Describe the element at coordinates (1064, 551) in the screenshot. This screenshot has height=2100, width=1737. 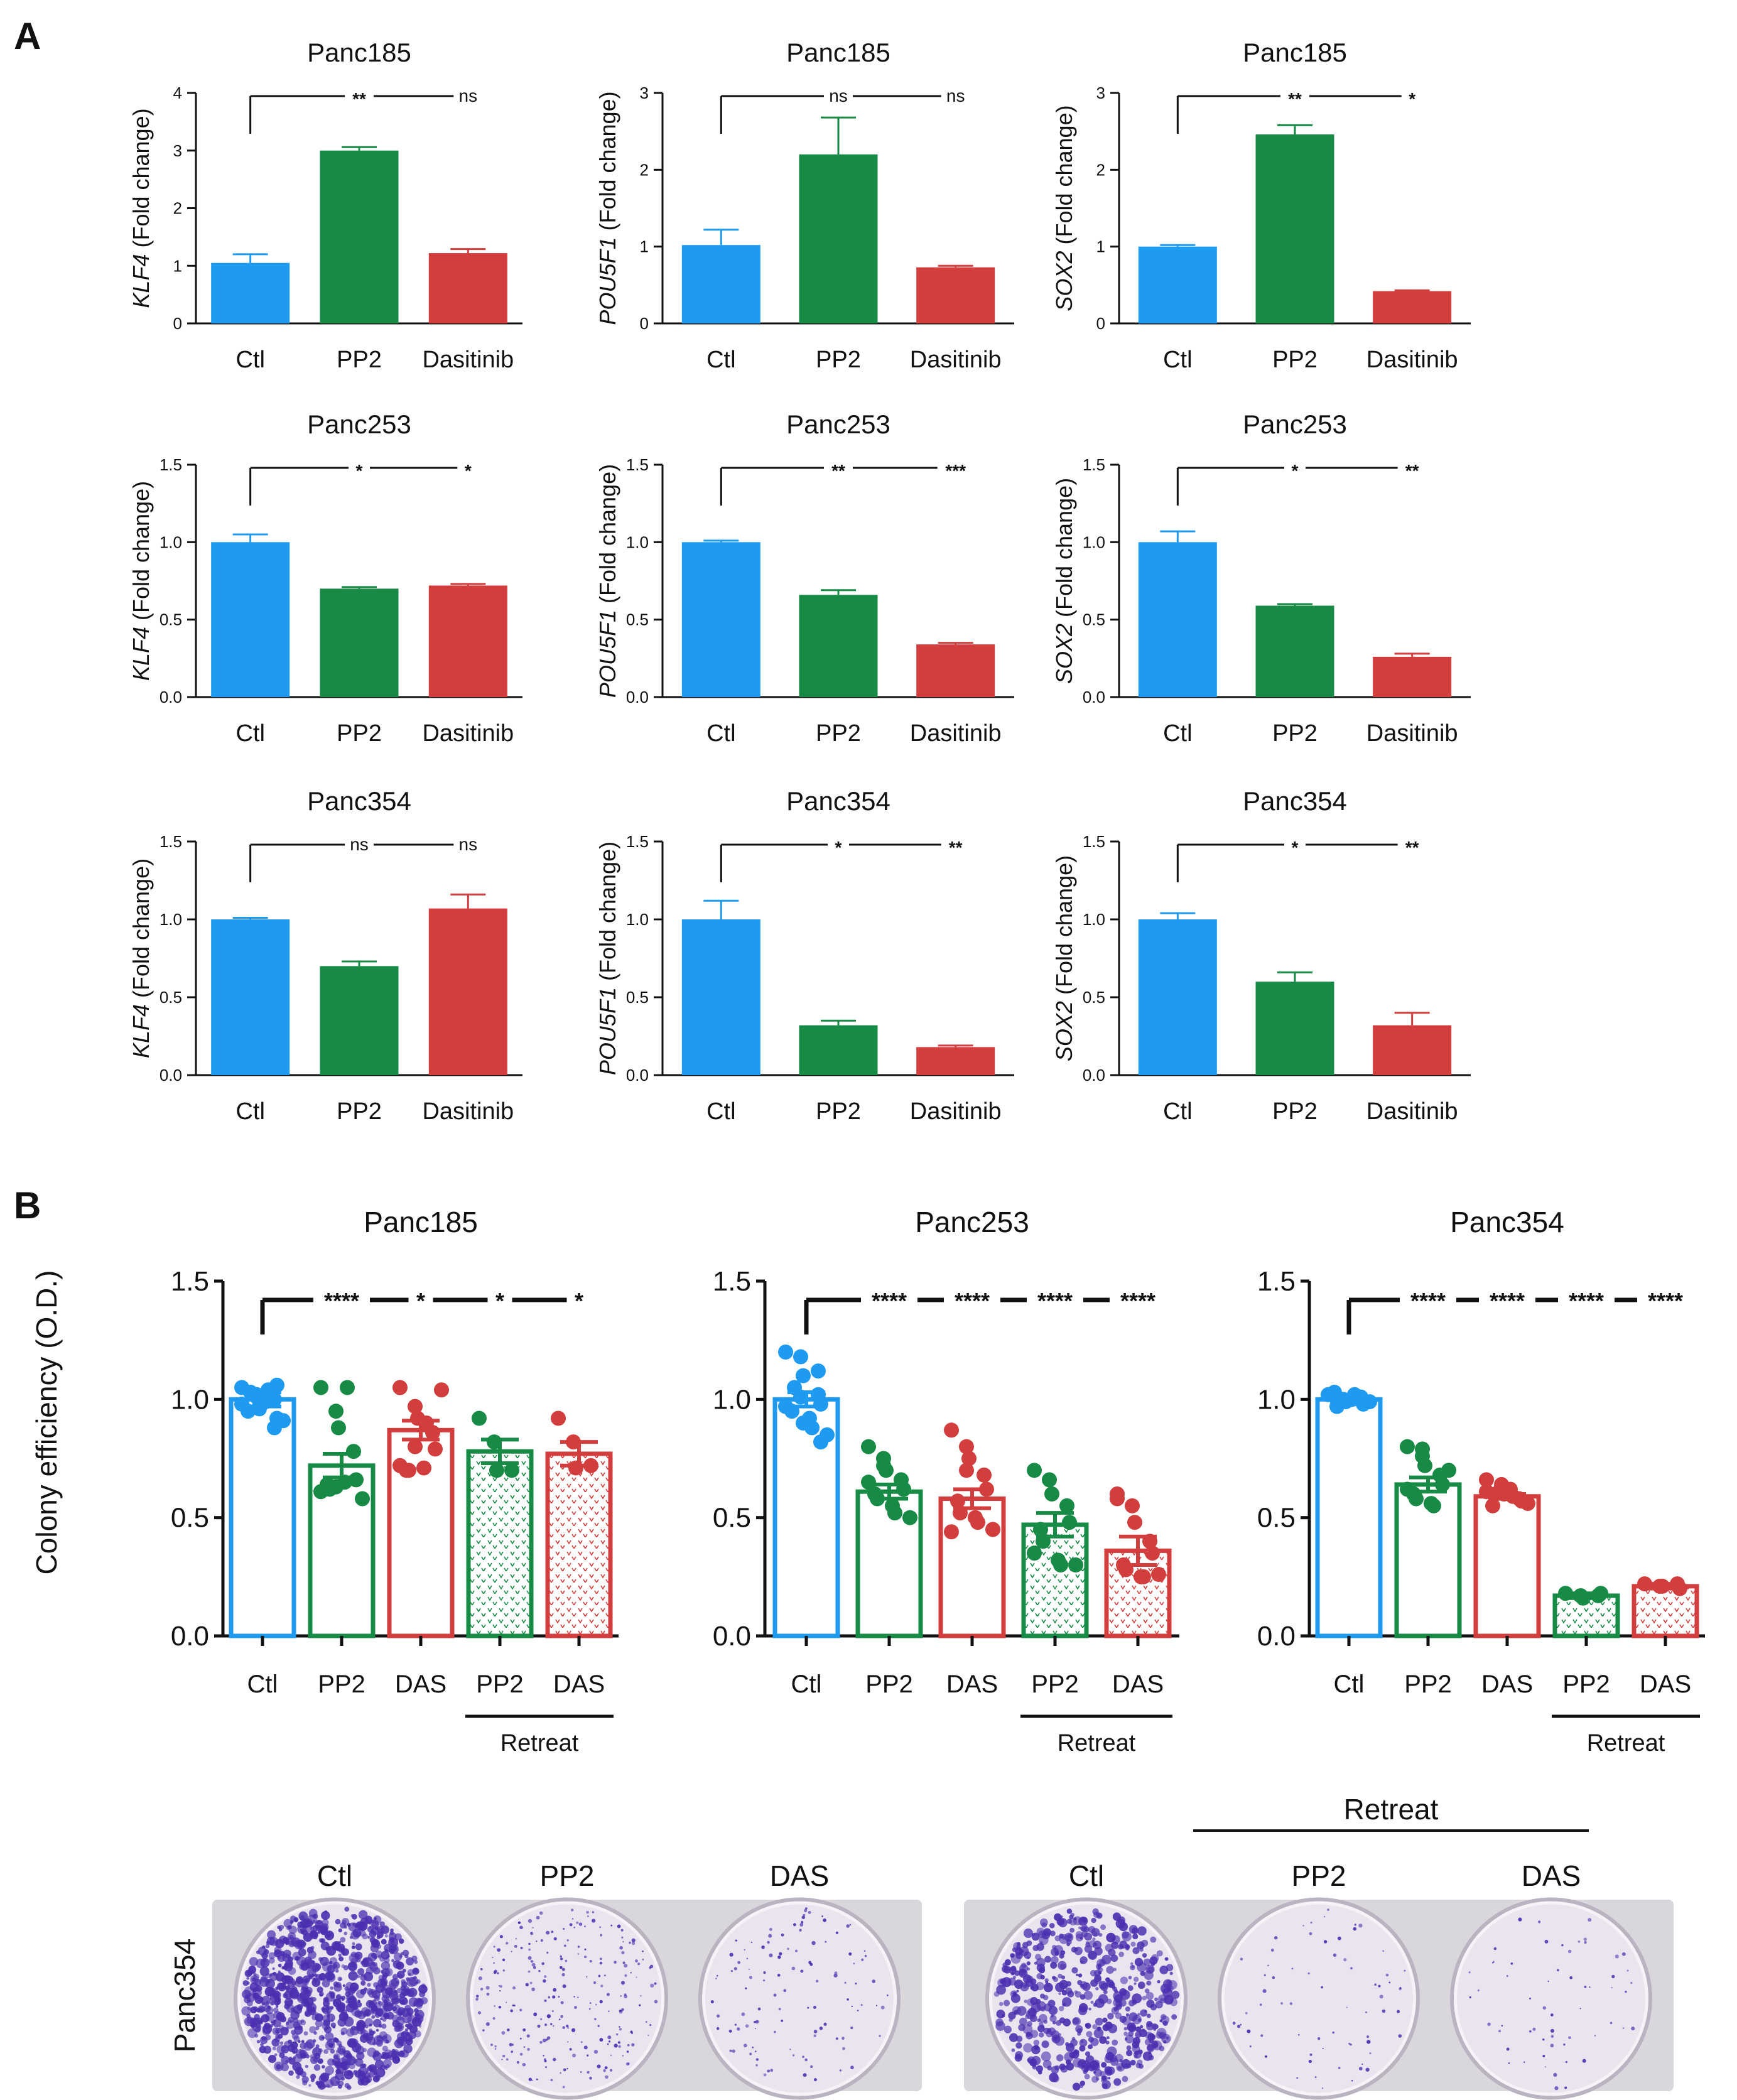
I see `y-axis-label-unit: (Fold change)` at that location.